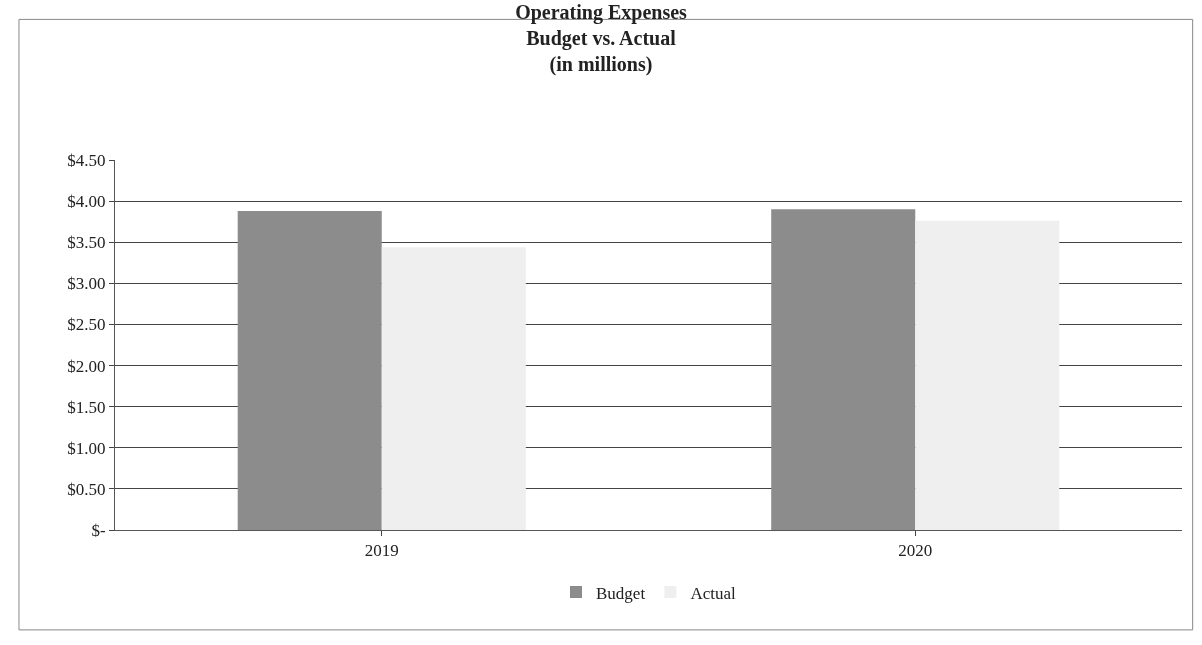  What do you see at coordinates (86, 489) in the screenshot?
I see `y-tick-label: $0.50` at bounding box center [86, 489].